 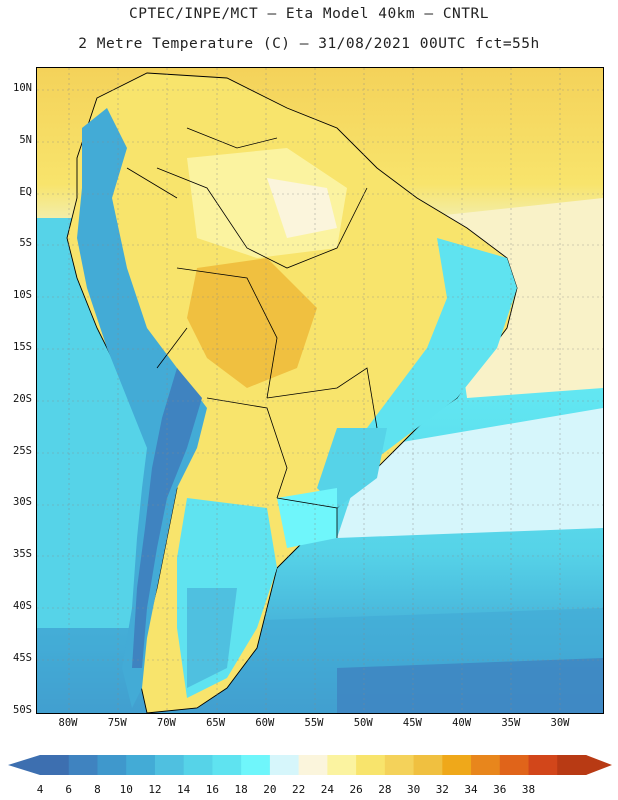 What do you see at coordinates (22, 657) in the screenshot?
I see `lat-label: 45S` at bounding box center [22, 657].